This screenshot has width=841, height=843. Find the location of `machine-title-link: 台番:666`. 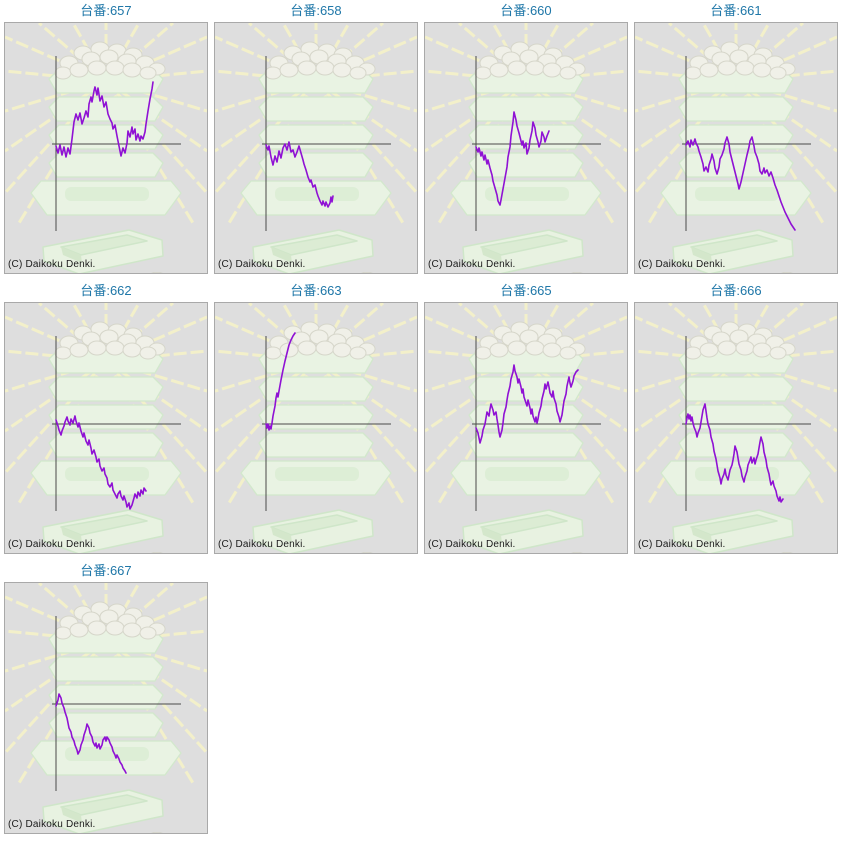

machine-title-link: 台番:666 is located at coordinates (736, 290).